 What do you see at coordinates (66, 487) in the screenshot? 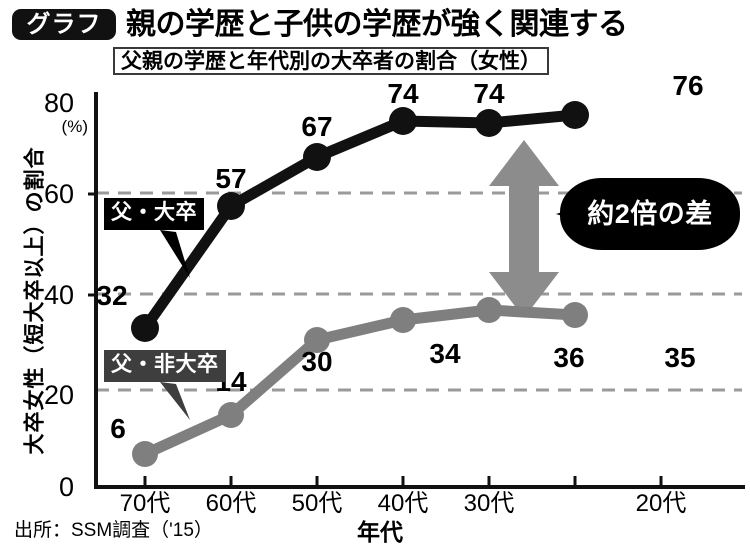
I see `y-tick-label-0: 0` at bounding box center [66, 487].